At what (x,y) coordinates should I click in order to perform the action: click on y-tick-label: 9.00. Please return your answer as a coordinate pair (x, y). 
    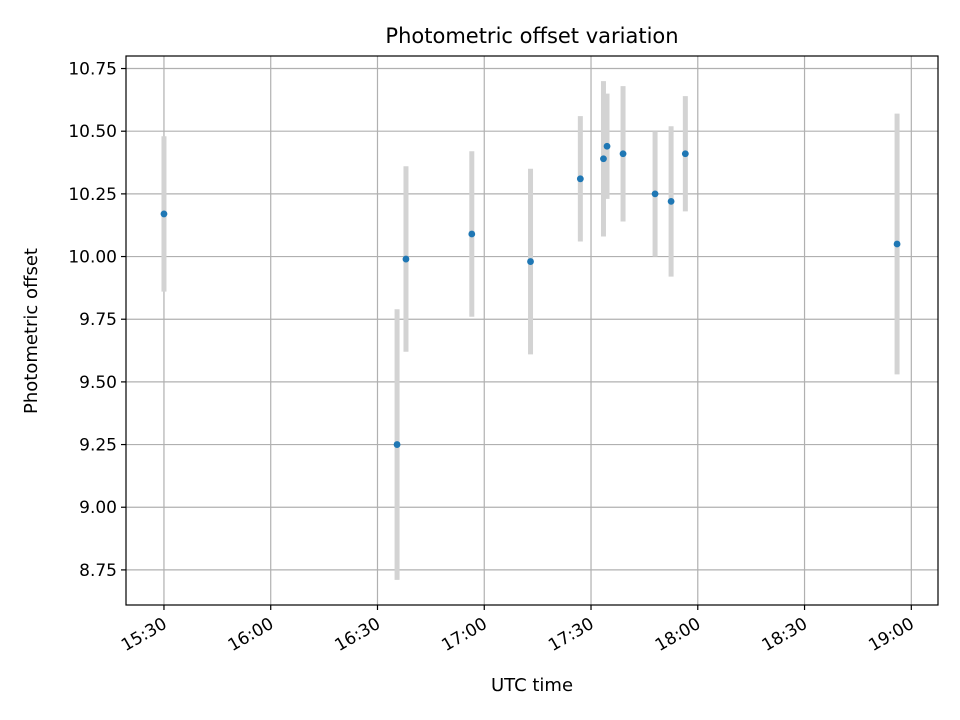
    Looking at the image, I should click on (98, 508).